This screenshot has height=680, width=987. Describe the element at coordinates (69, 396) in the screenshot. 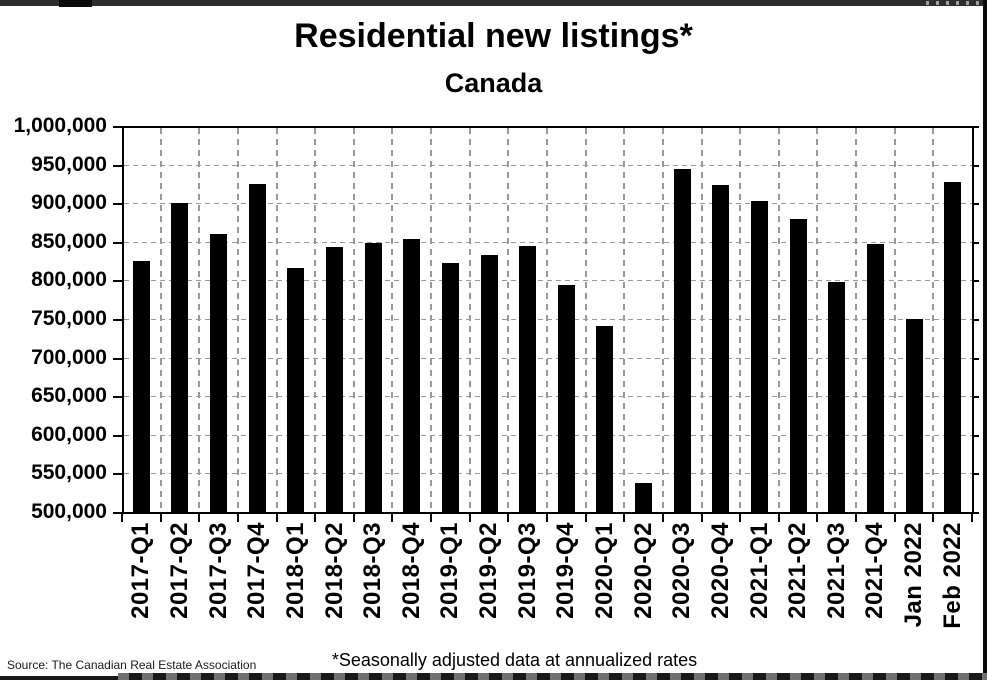

I see `y-tick-label: 650,000` at that location.